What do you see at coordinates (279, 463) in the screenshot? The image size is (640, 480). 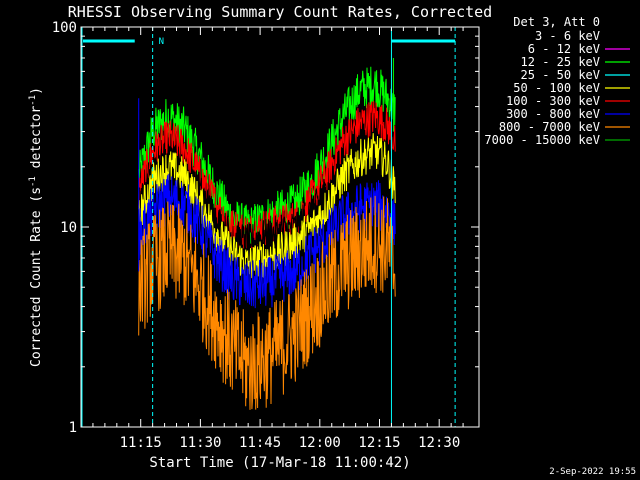 I see `x-axis-label: Start Time (17-Mar-18 11:00:42)` at bounding box center [279, 463].